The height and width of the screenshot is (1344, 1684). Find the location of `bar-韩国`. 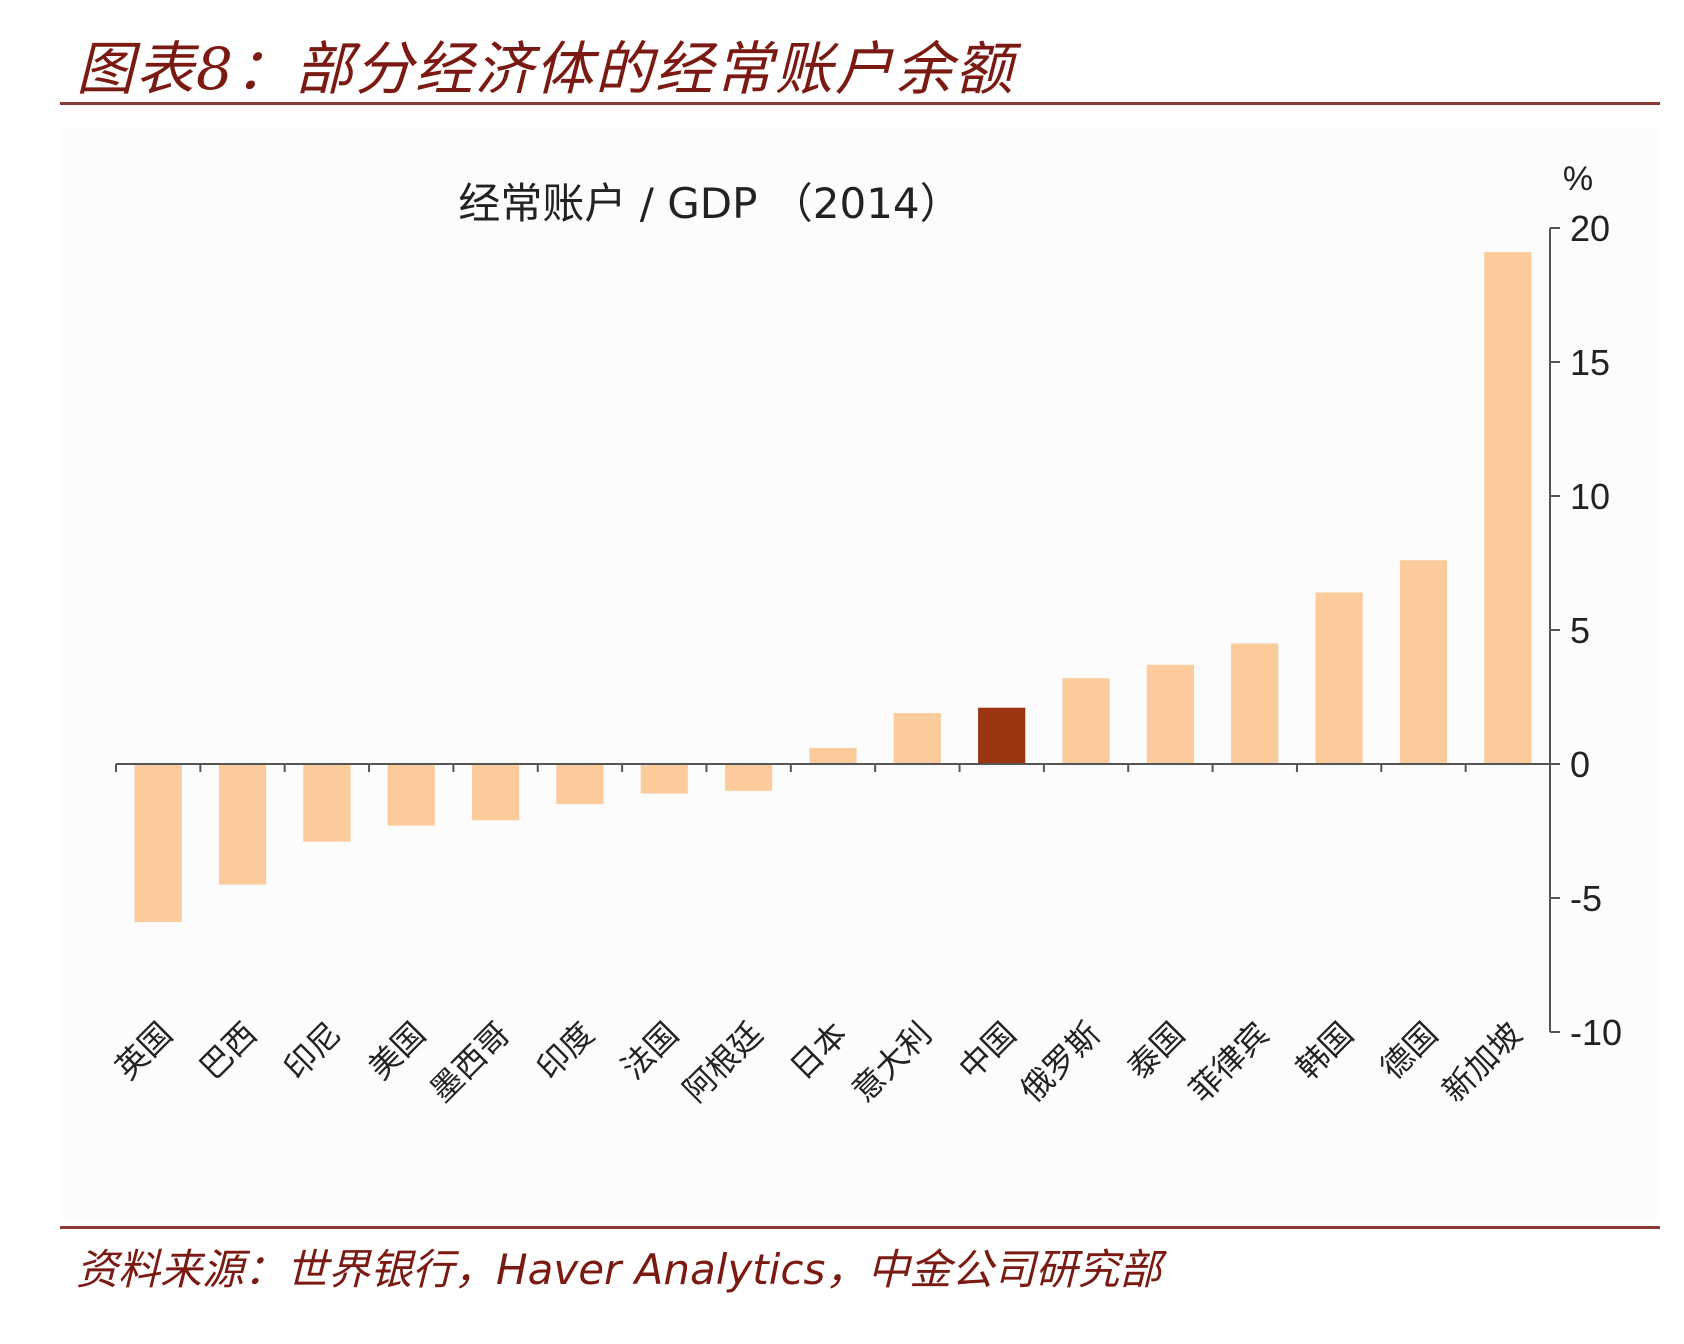

bar-韩国 is located at coordinates (1339, 678).